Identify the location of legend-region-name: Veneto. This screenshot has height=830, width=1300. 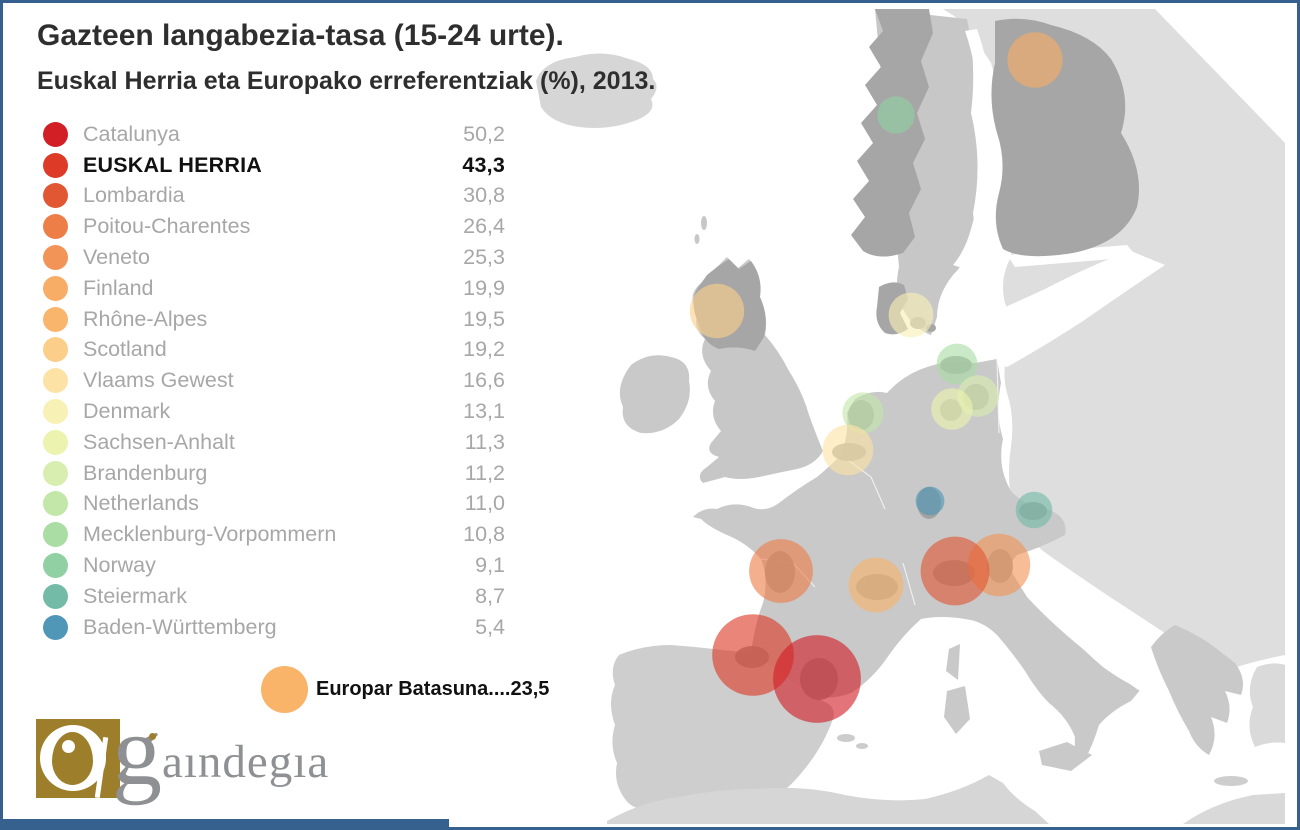
(116, 257).